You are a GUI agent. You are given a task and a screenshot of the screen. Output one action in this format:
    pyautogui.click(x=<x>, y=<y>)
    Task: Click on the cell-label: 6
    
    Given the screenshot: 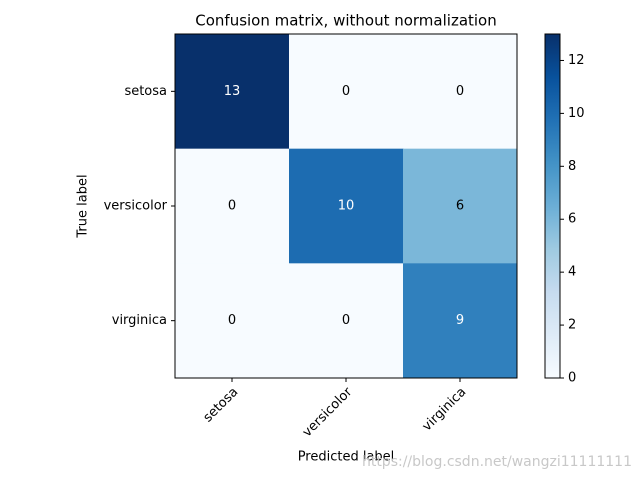 What is the action you would take?
    pyautogui.click(x=460, y=206)
    